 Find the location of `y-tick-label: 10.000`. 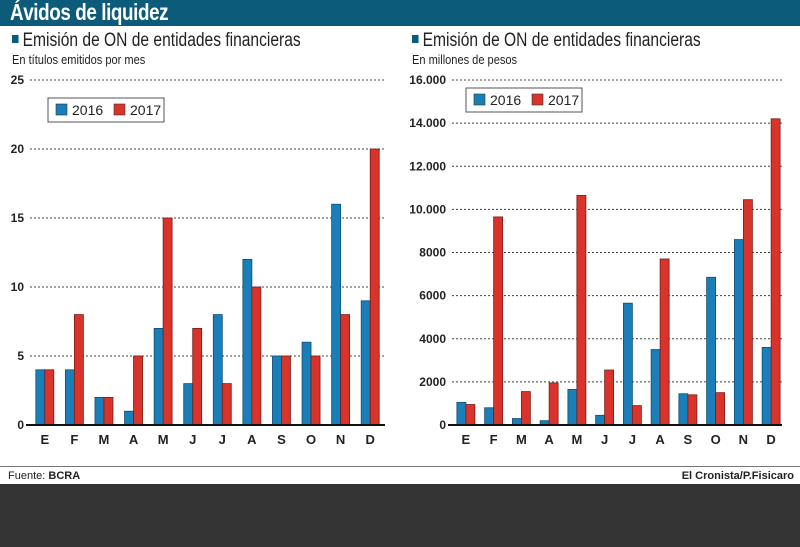

y-tick-label: 10.000 is located at coordinates (427, 209).